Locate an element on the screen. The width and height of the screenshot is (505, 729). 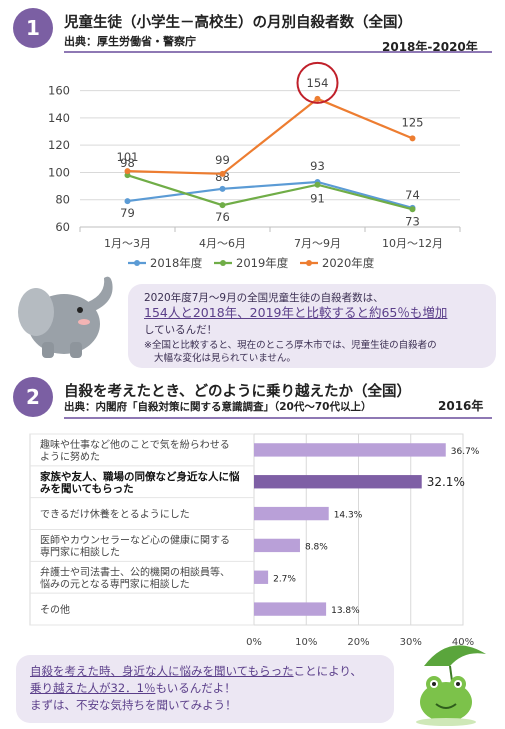
bubble-1-note-1: ※全国と比較すると、現在のところ厚木市では、児童生徒の自殺者の is located at coordinates (290, 345).